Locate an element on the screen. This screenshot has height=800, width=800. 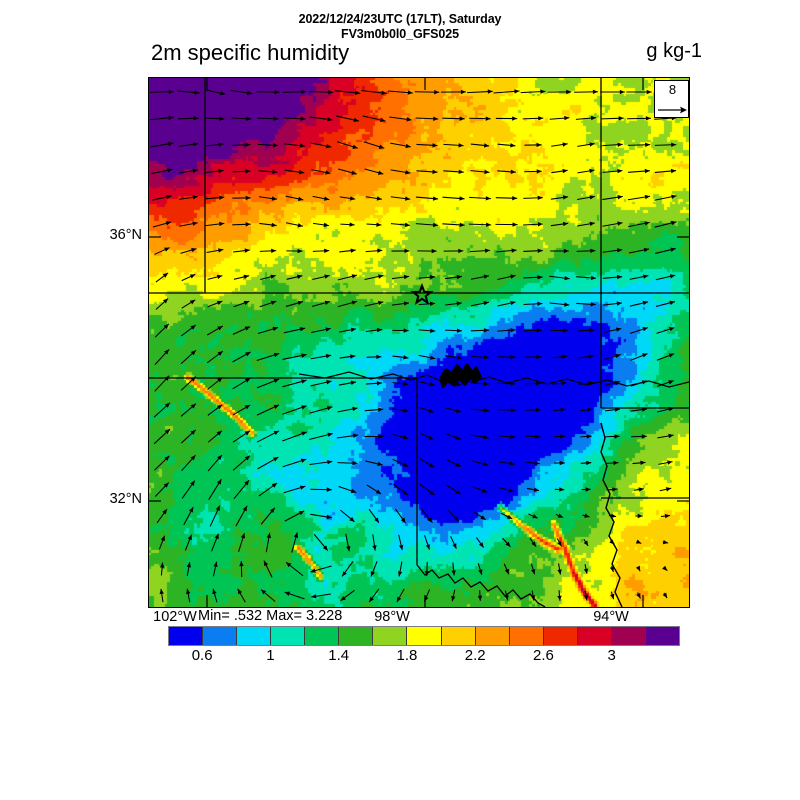
colorbar-tick: 1.4 is located at coordinates (339, 655).